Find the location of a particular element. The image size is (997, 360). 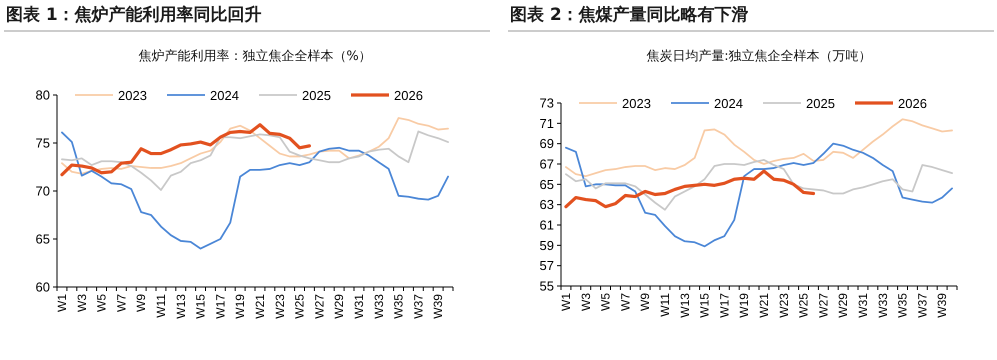

y-tick-label: 63 is located at coordinates (547, 204).